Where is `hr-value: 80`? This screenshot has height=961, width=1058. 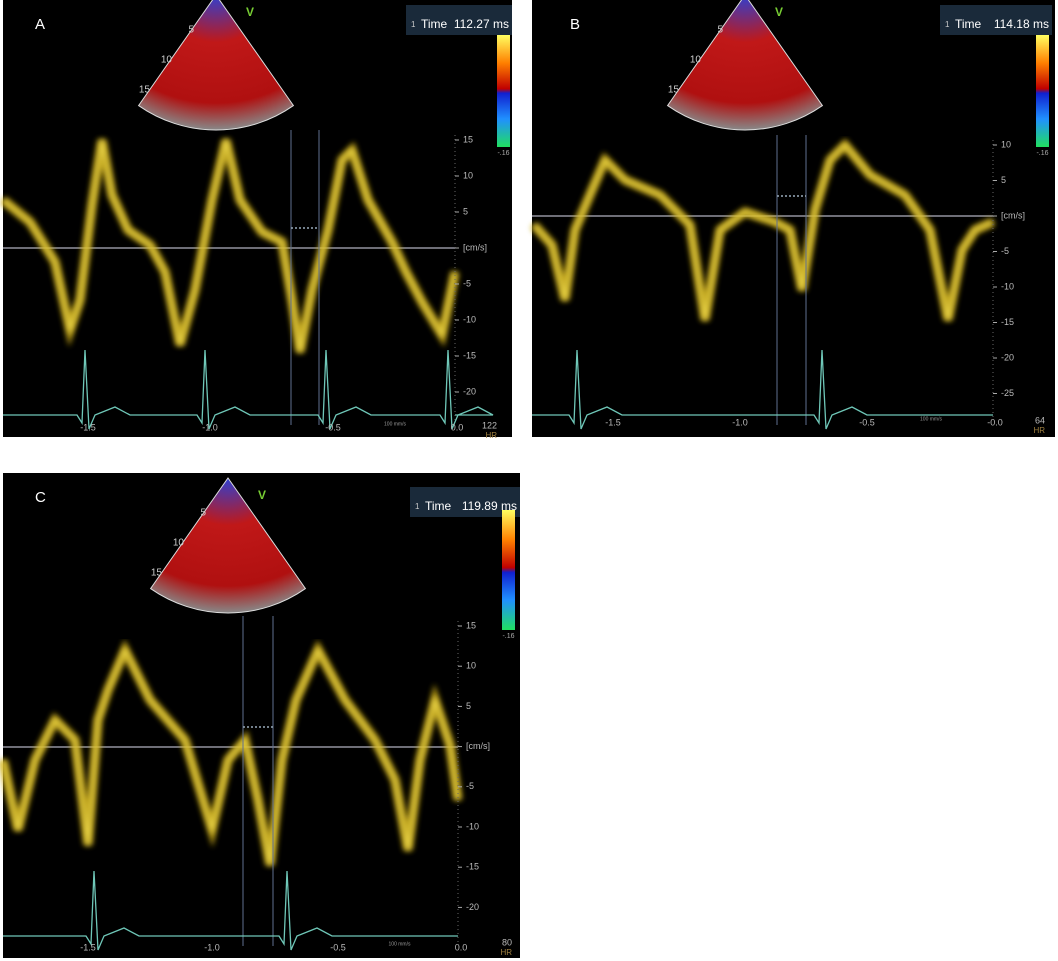
hr-value: 80 is located at coordinates (507, 942).